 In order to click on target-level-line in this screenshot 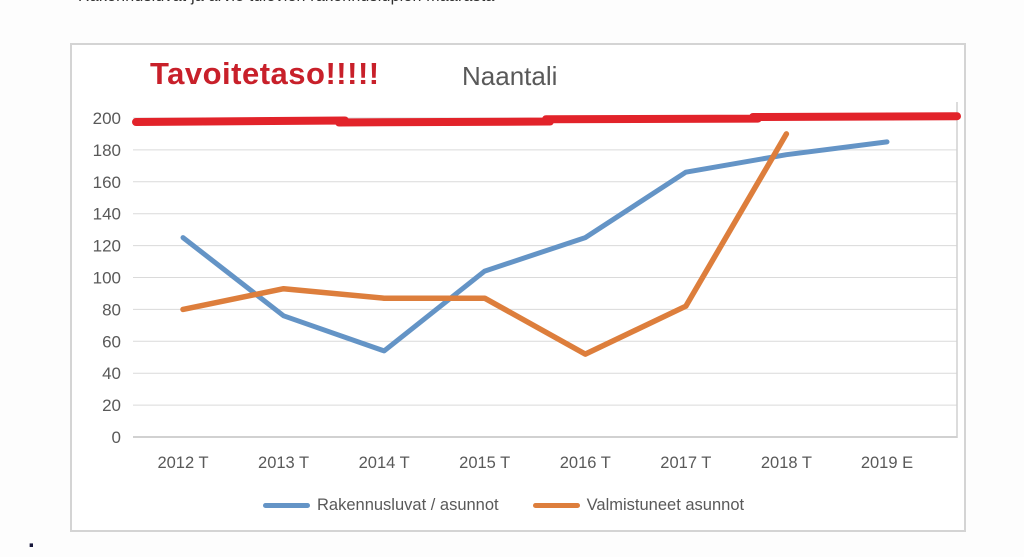, I will do `click(546, 119)`.